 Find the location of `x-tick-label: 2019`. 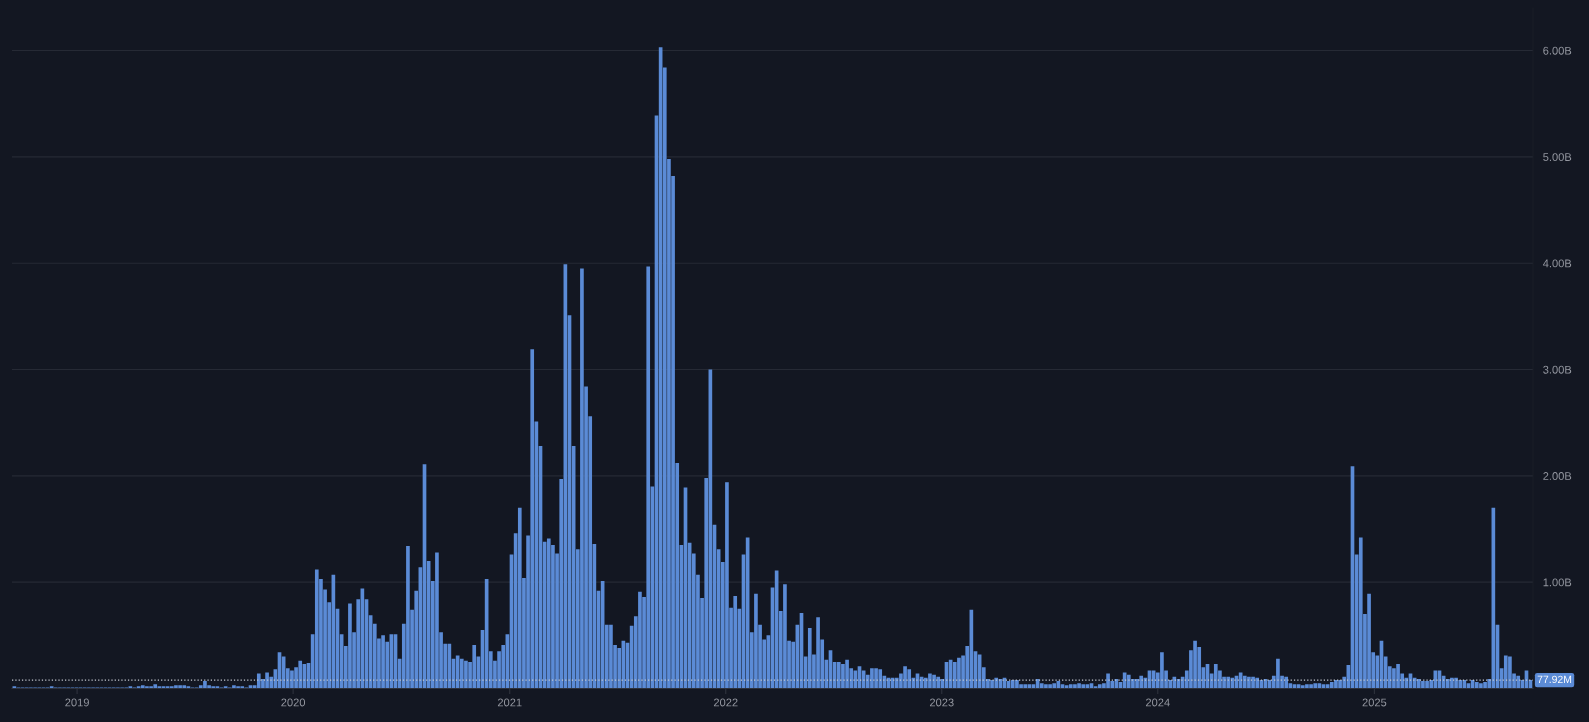

x-tick-label: 2019 is located at coordinates (77, 702).